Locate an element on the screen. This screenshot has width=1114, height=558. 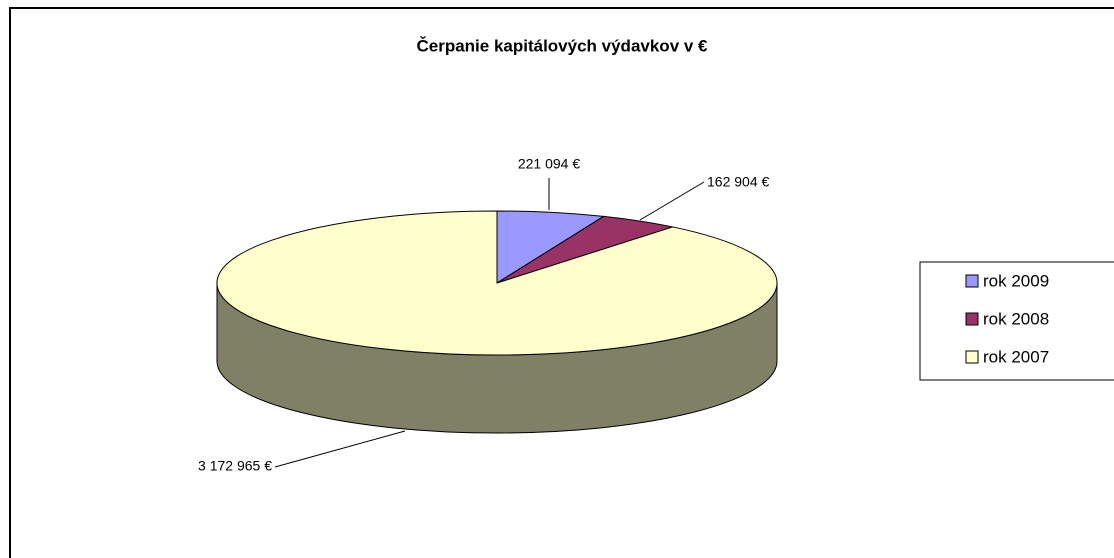
data-label: 3 172 965 € is located at coordinates (235, 466).